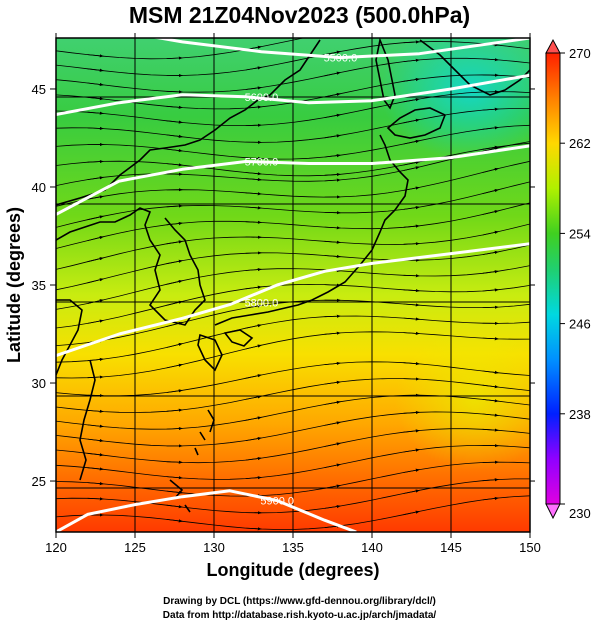 The image size is (599, 625). I want to click on contour-label: 5900.0, so click(277, 502).